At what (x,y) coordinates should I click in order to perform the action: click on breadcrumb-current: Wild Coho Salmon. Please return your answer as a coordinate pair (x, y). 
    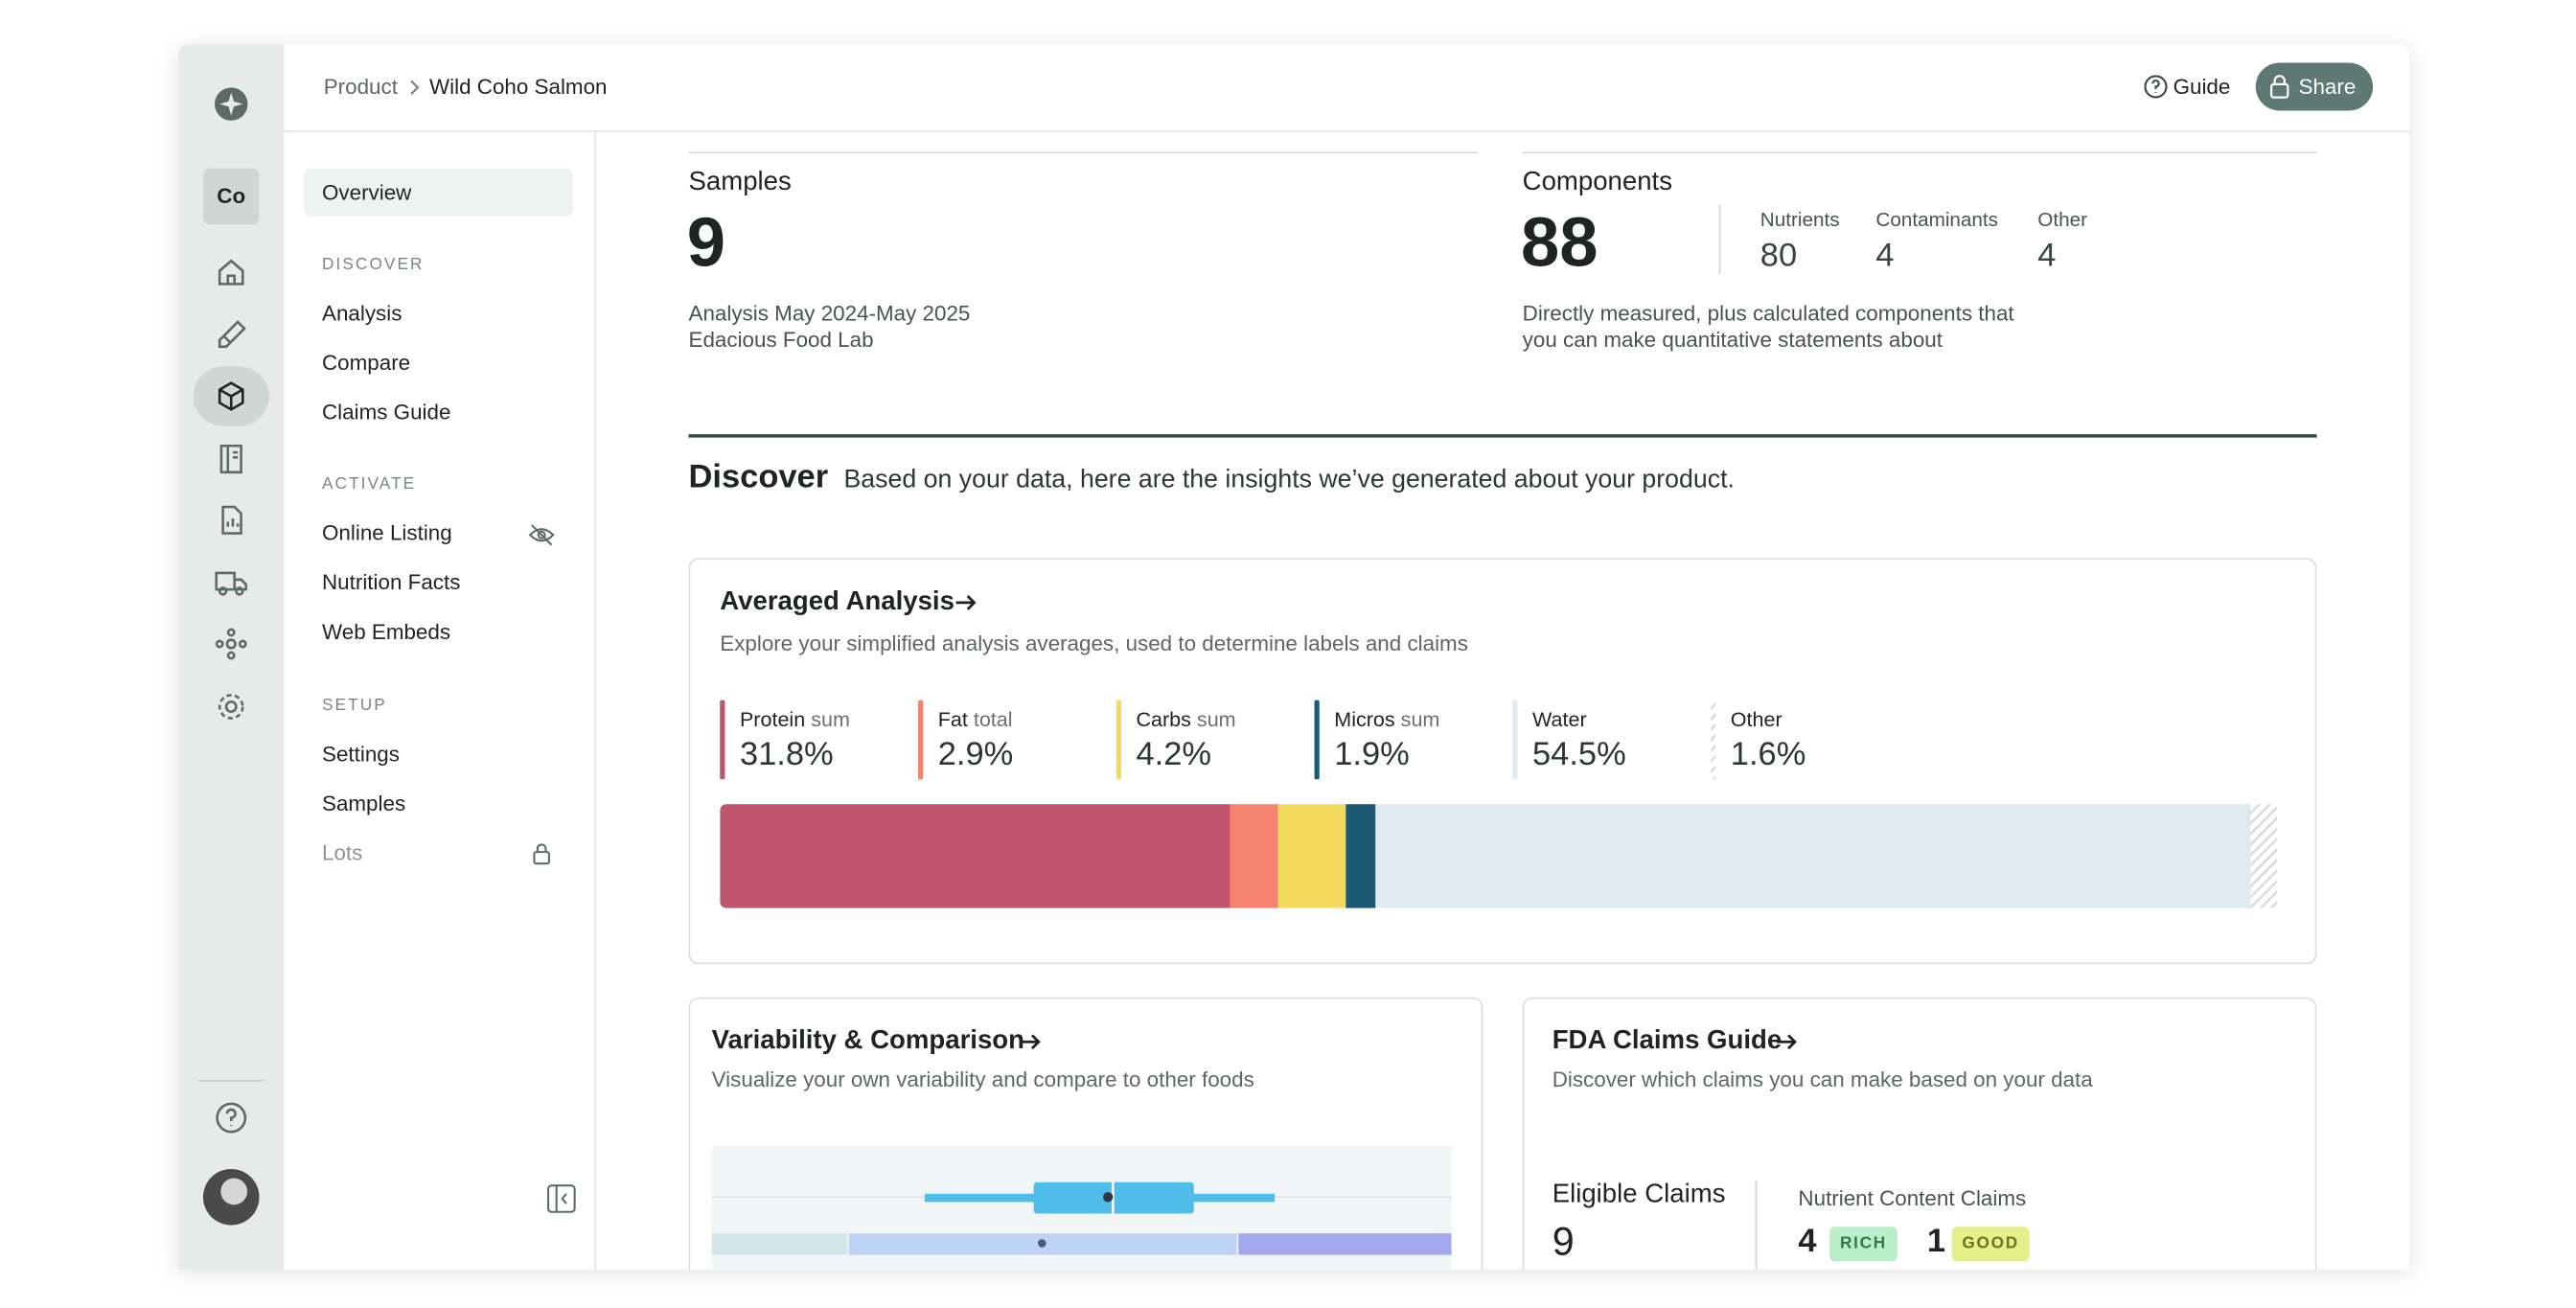
    Looking at the image, I should click on (518, 87).